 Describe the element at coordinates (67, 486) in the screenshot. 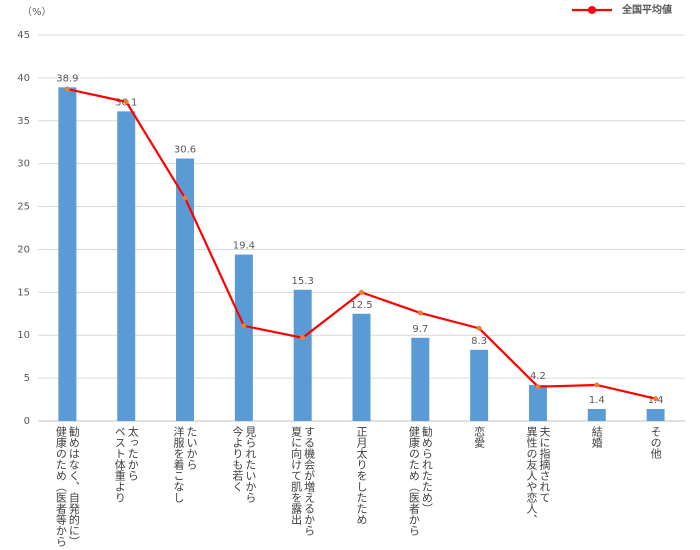

I see `x-tick-label: 健康のため（医者等から 勧めはなく、自発的に）` at that location.